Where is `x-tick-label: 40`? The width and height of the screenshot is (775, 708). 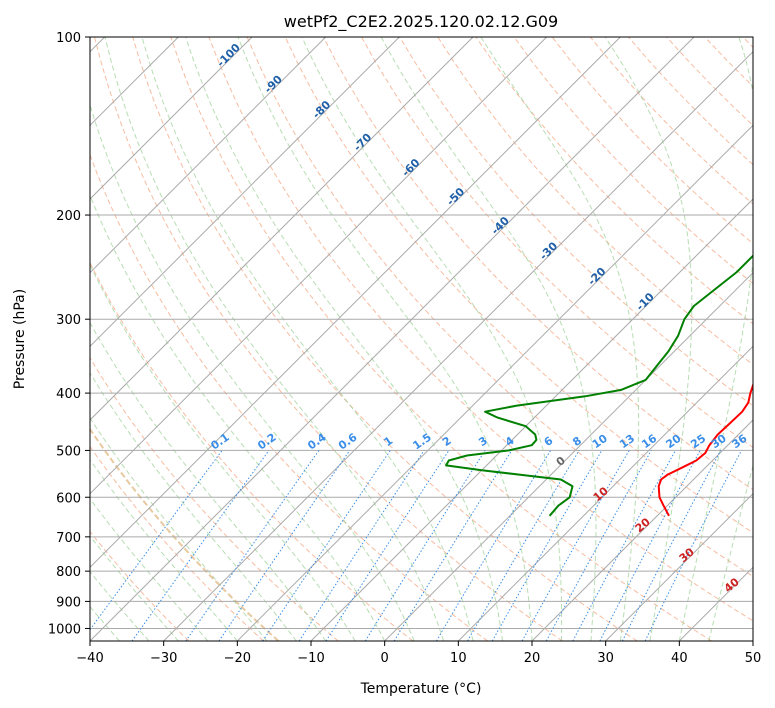 x-tick-label: 40 is located at coordinates (679, 658).